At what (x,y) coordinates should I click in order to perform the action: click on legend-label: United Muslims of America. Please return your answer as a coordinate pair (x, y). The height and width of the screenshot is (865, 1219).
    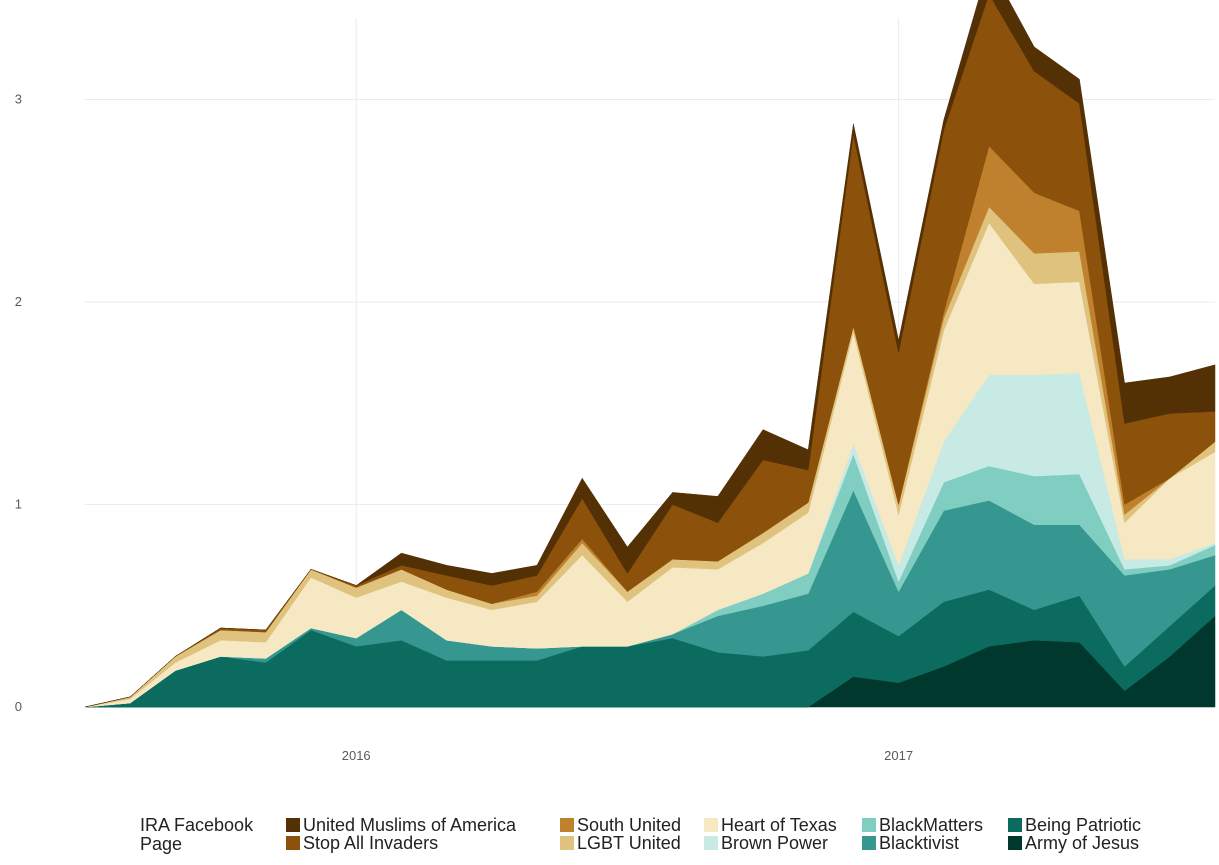
    Looking at the image, I should click on (410, 825).